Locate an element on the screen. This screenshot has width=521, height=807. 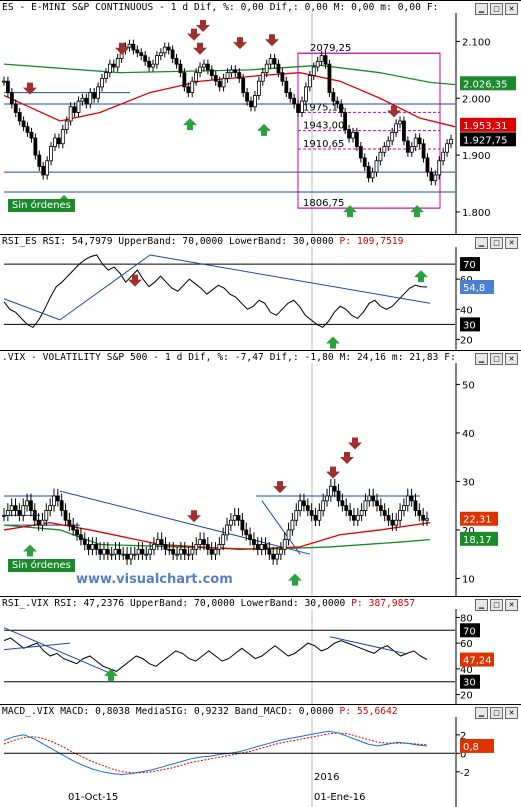
y-tick-label: 80 is located at coordinates (466, 618).